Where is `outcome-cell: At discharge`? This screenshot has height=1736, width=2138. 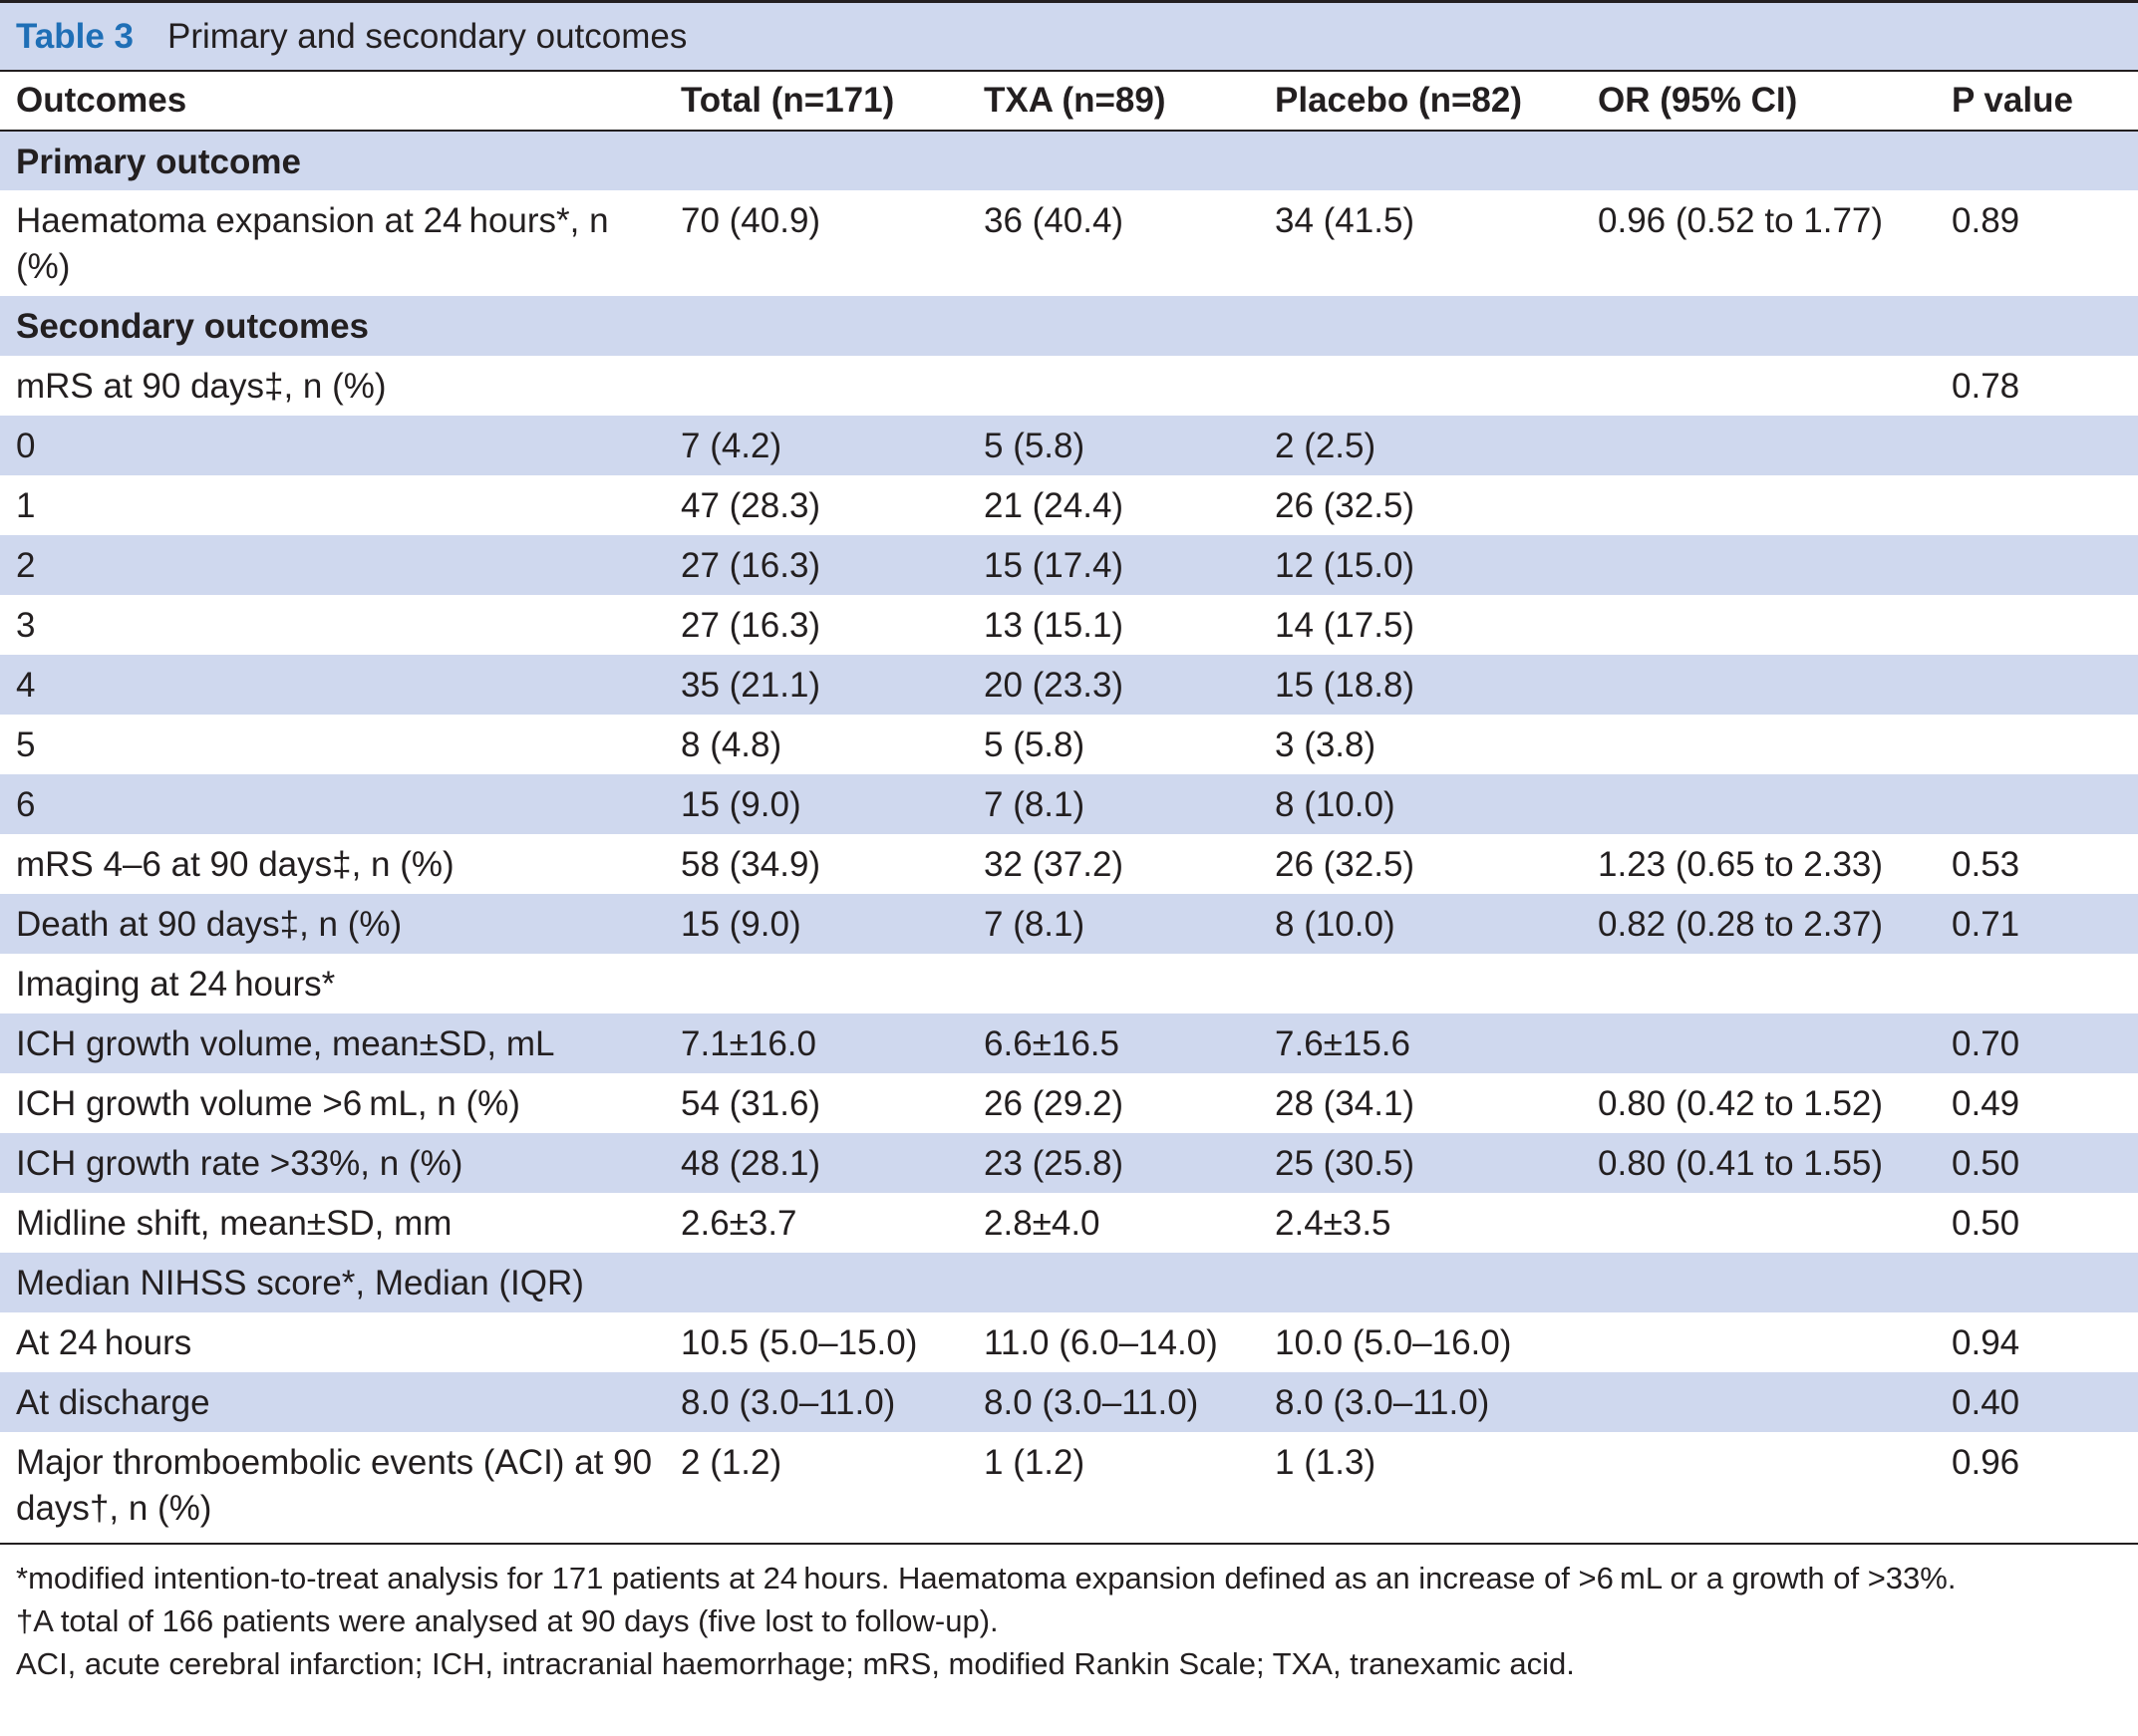
outcome-cell: At discharge is located at coordinates (113, 1402).